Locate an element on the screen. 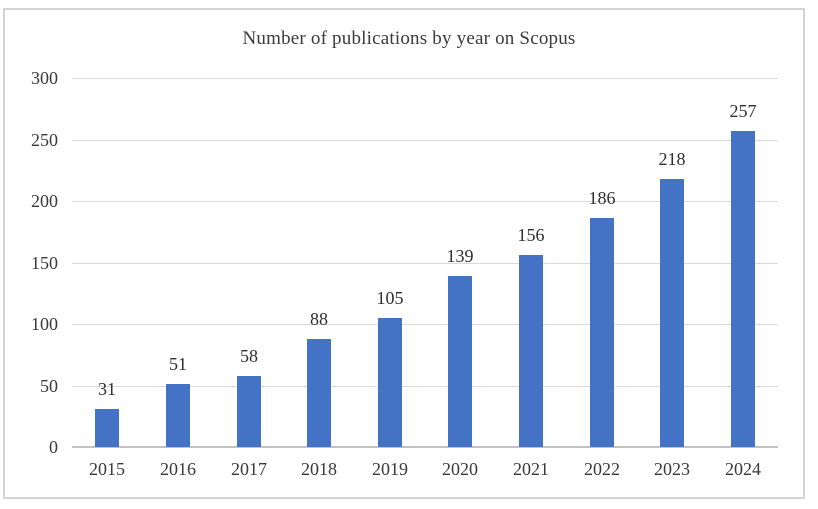  bar-value-label-2018: 88 is located at coordinates (319, 319).